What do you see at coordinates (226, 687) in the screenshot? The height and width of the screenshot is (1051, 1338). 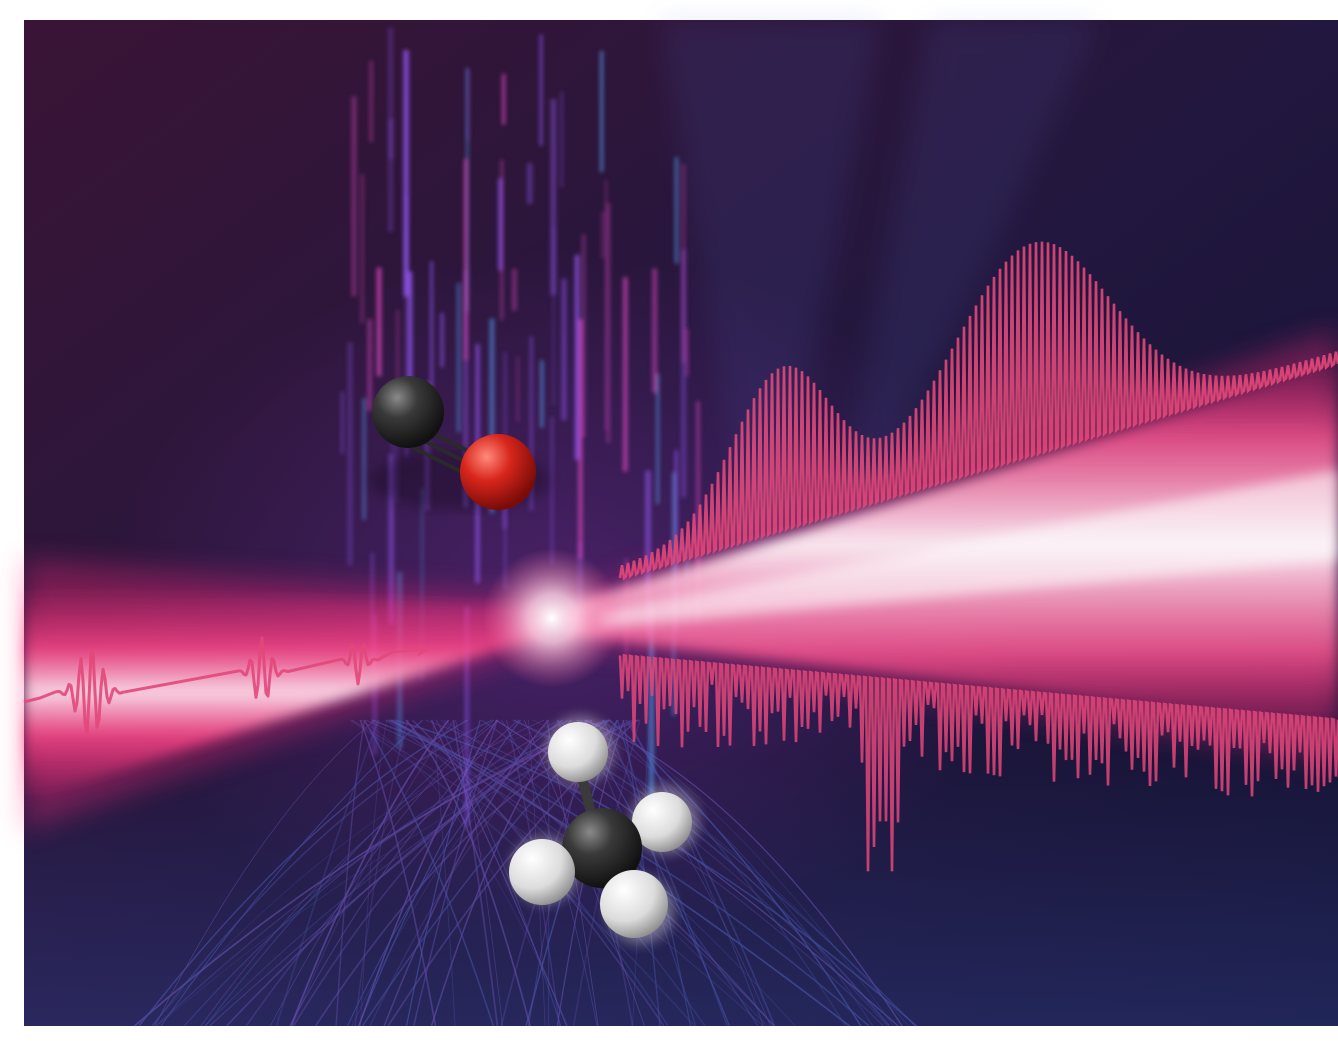 I see `laser-pulse-train-icon` at bounding box center [226, 687].